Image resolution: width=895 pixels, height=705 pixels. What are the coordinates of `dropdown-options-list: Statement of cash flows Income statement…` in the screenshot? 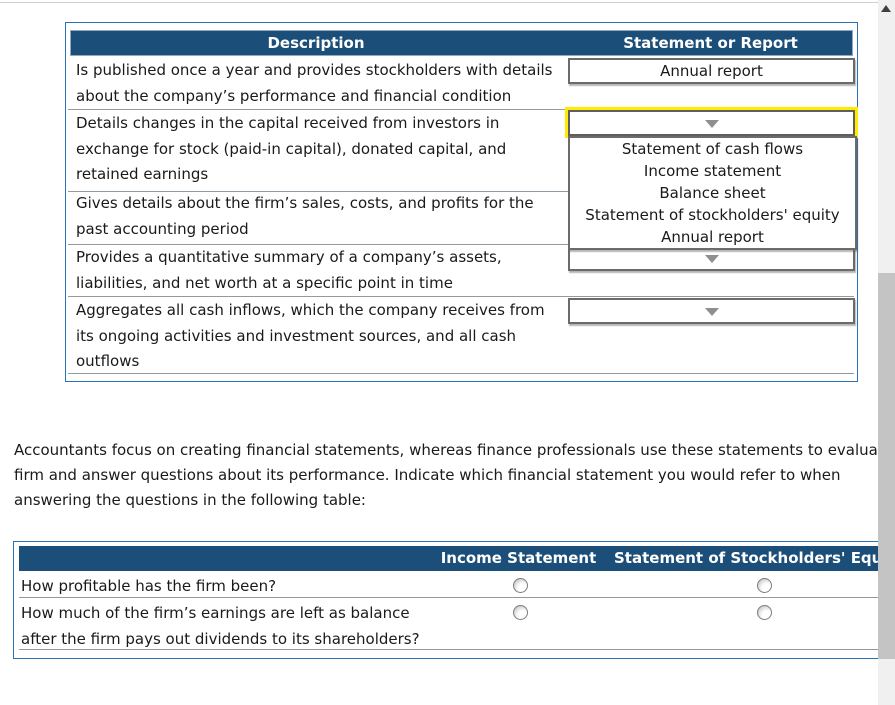 It's located at (712, 193).